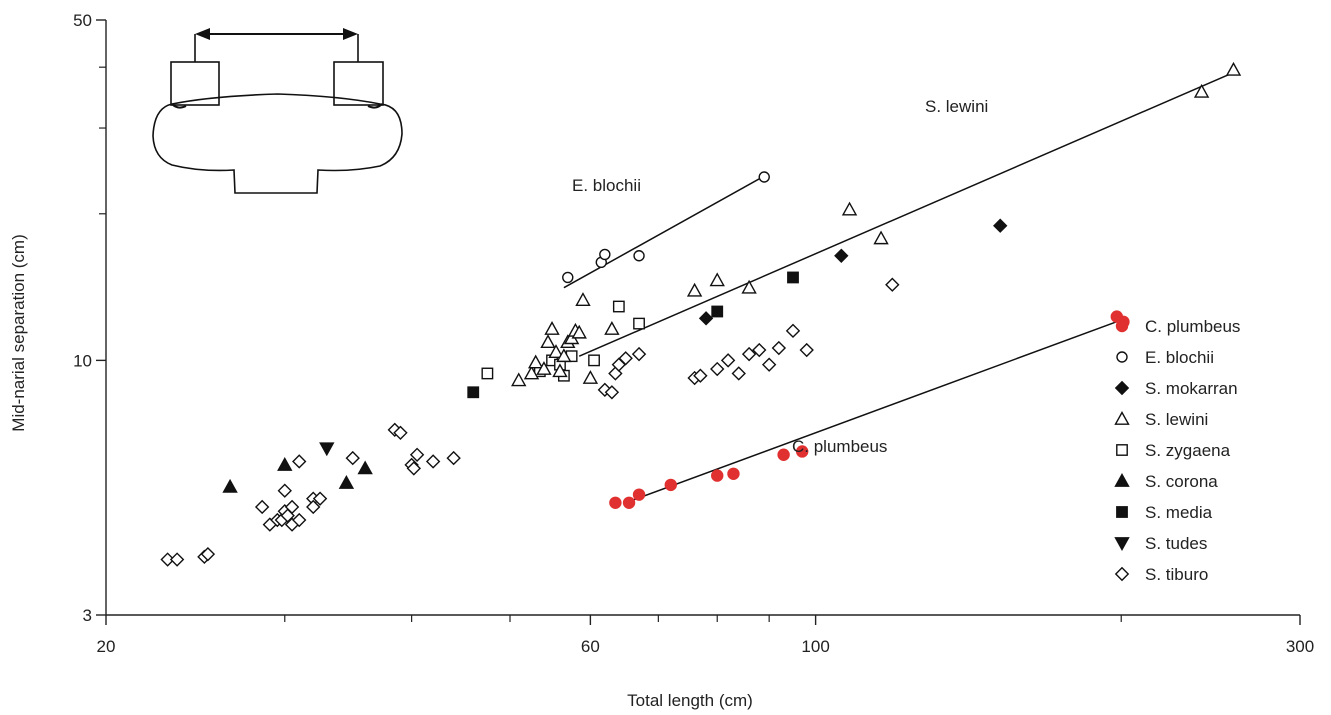  I want to click on legend-marker-s-lewini, so click(1122, 418).